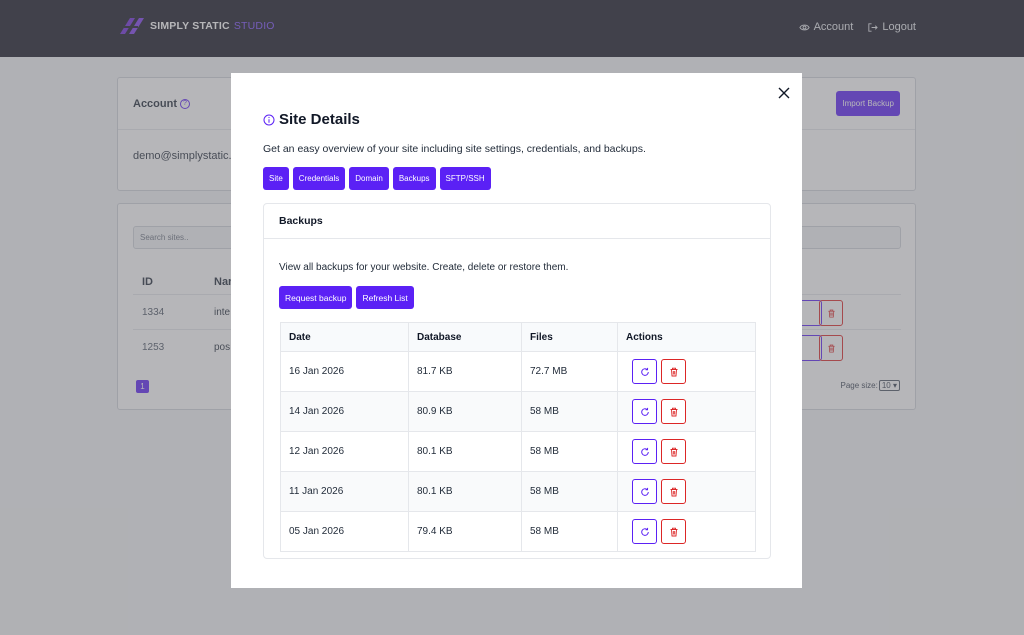 This screenshot has height=635, width=1024. I want to click on info-icon, so click(269, 119).